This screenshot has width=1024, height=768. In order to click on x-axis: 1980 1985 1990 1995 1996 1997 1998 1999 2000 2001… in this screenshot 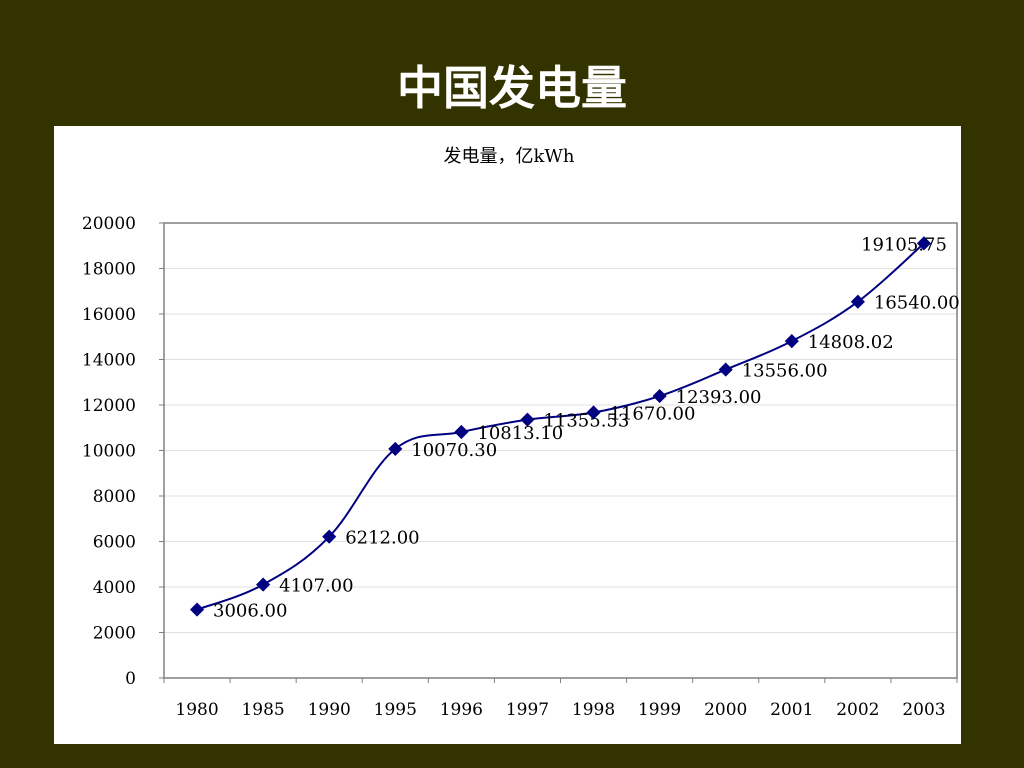, I will do `click(560, 699)`.